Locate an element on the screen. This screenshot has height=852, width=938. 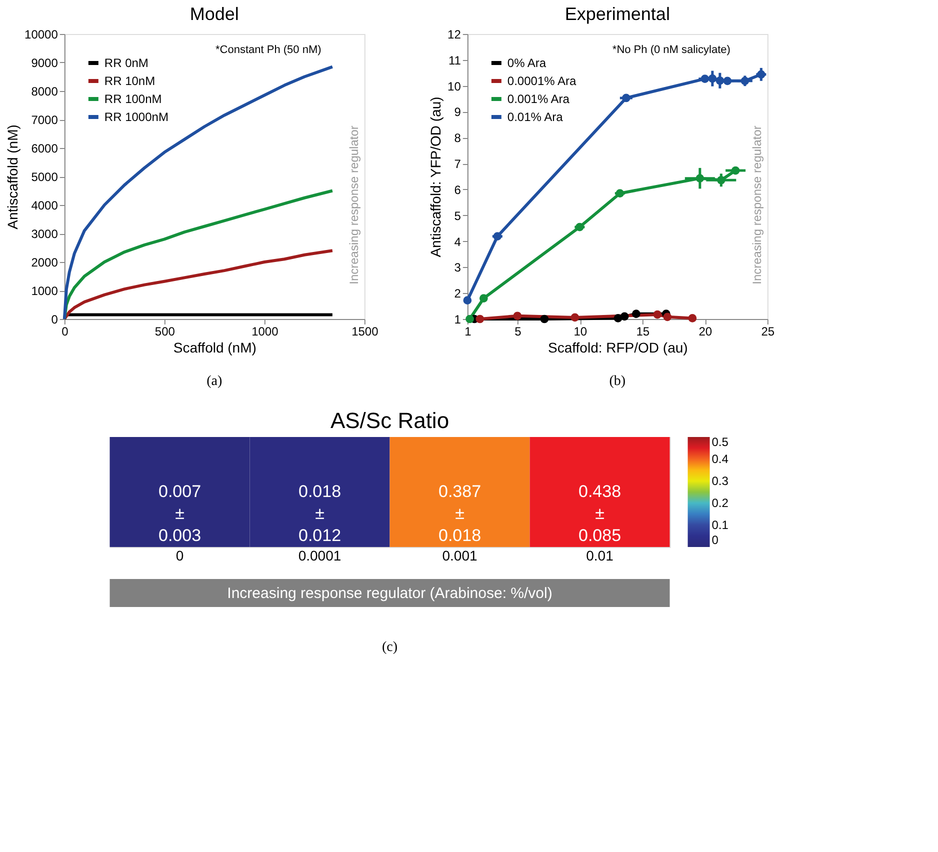
x-tick-label: 1 is located at coordinates (468, 331).